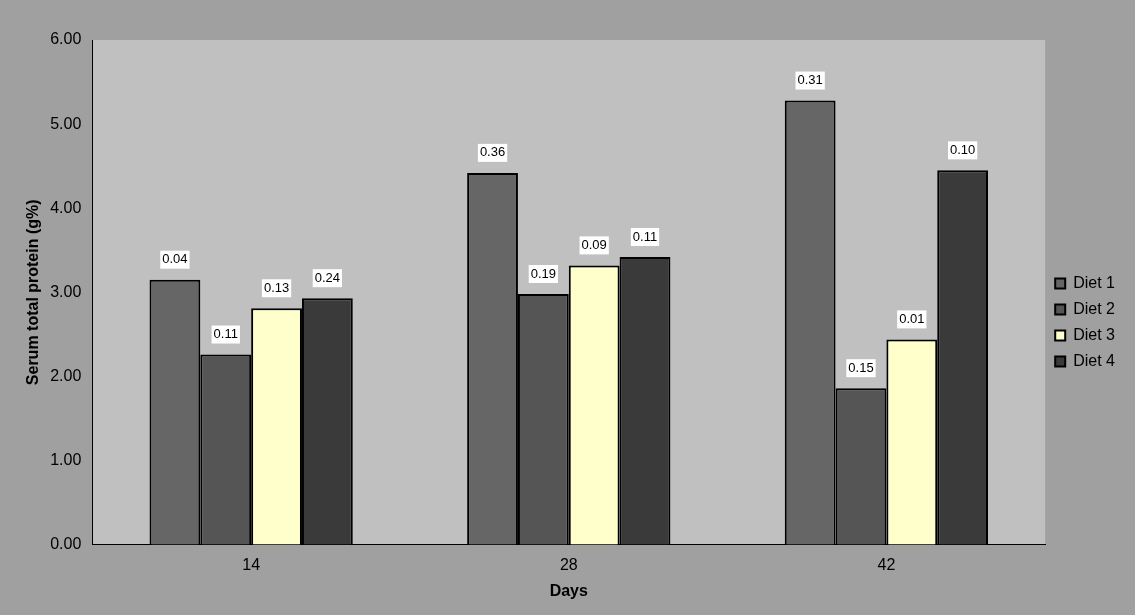 Image resolution: width=1135 pixels, height=615 pixels. I want to click on annotation: 0.13, so click(276, 287).